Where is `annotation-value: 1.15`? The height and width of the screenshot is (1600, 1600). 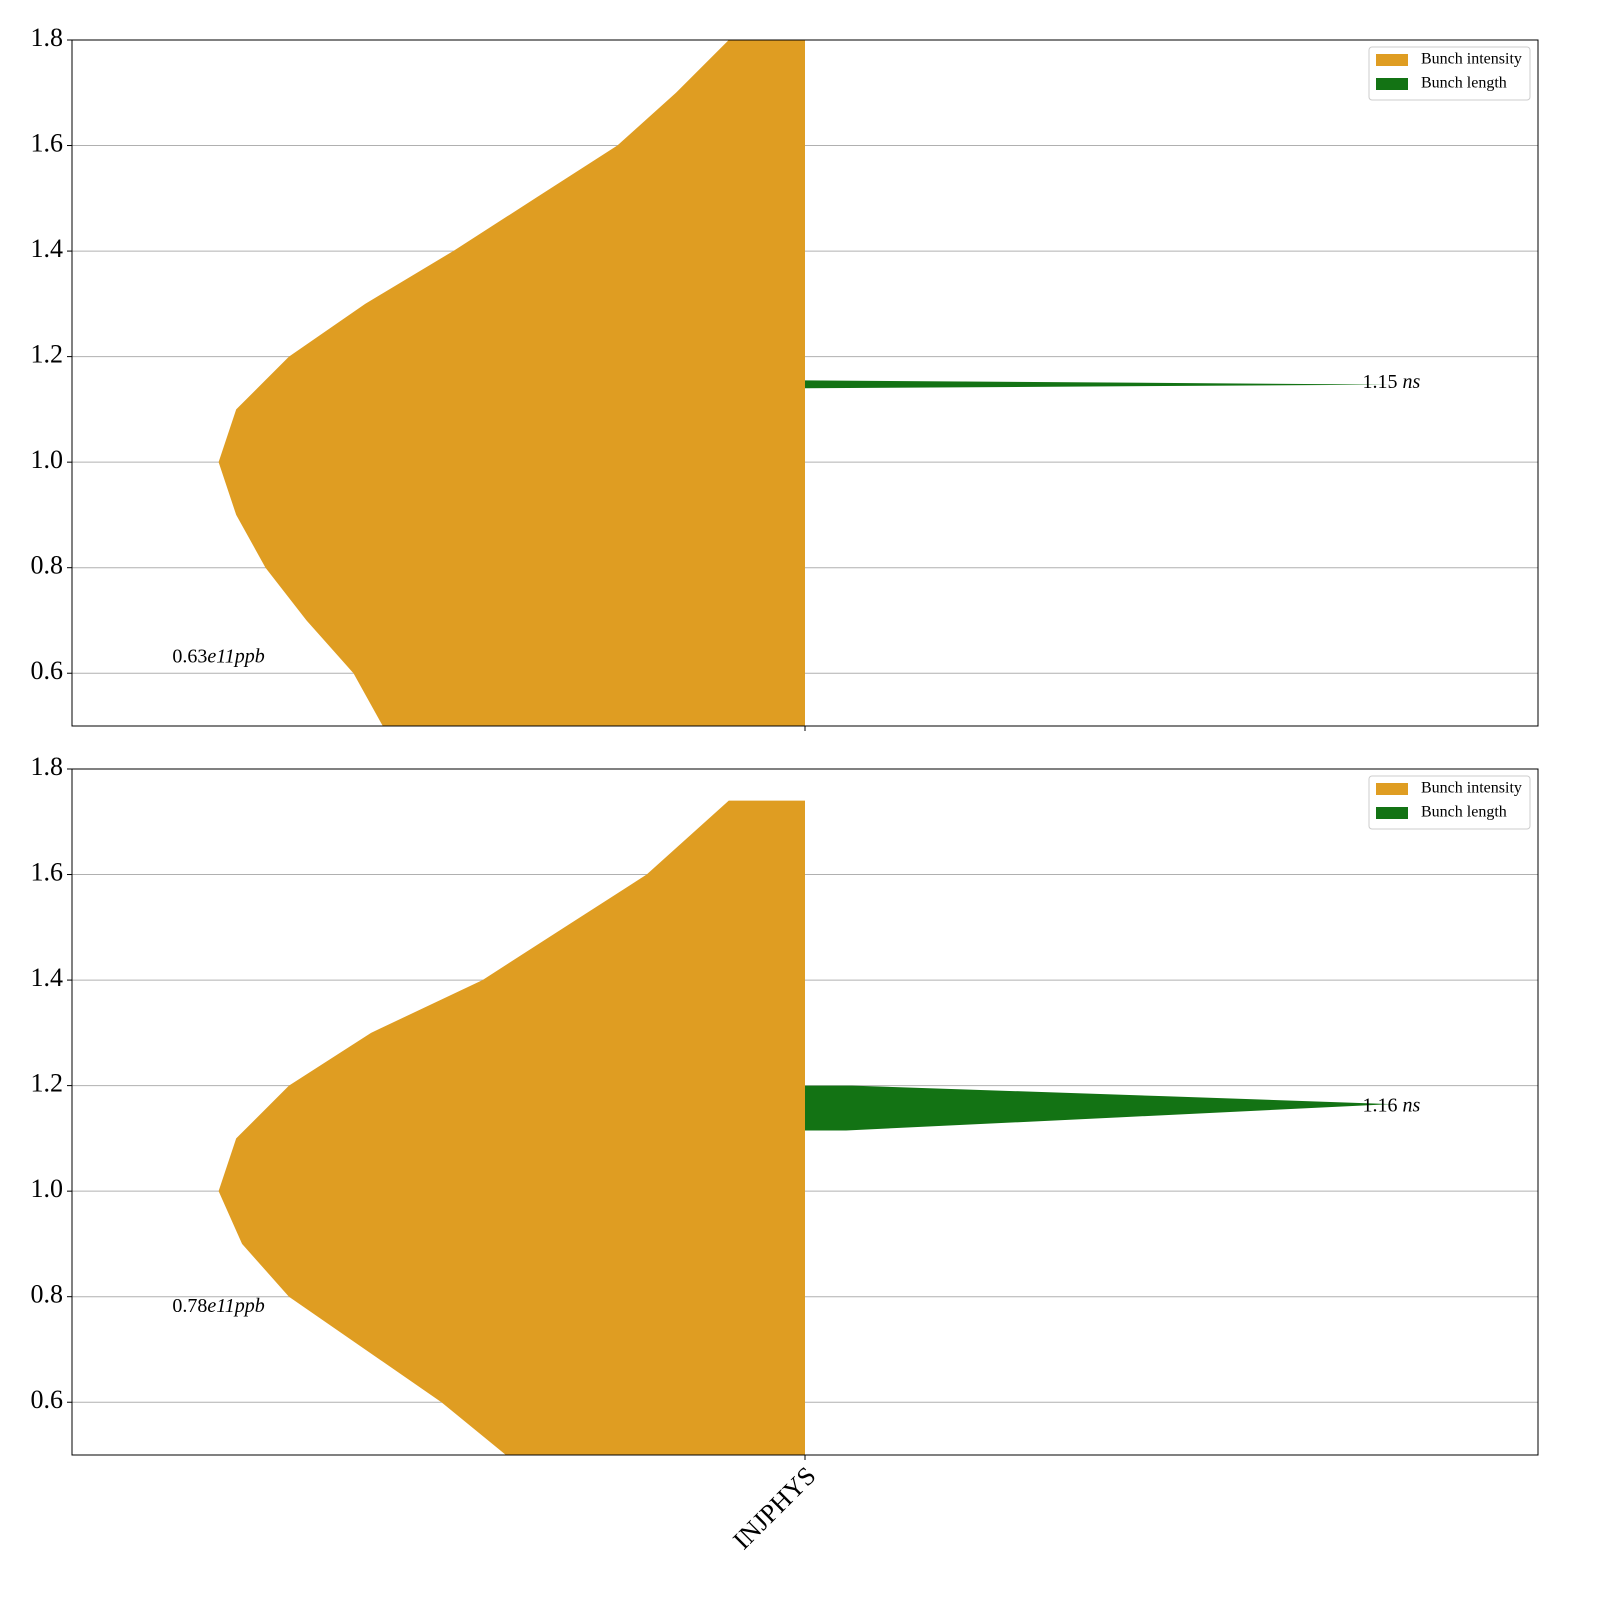
annotation-value: 1.15 is located at coordinates (1380, 382).